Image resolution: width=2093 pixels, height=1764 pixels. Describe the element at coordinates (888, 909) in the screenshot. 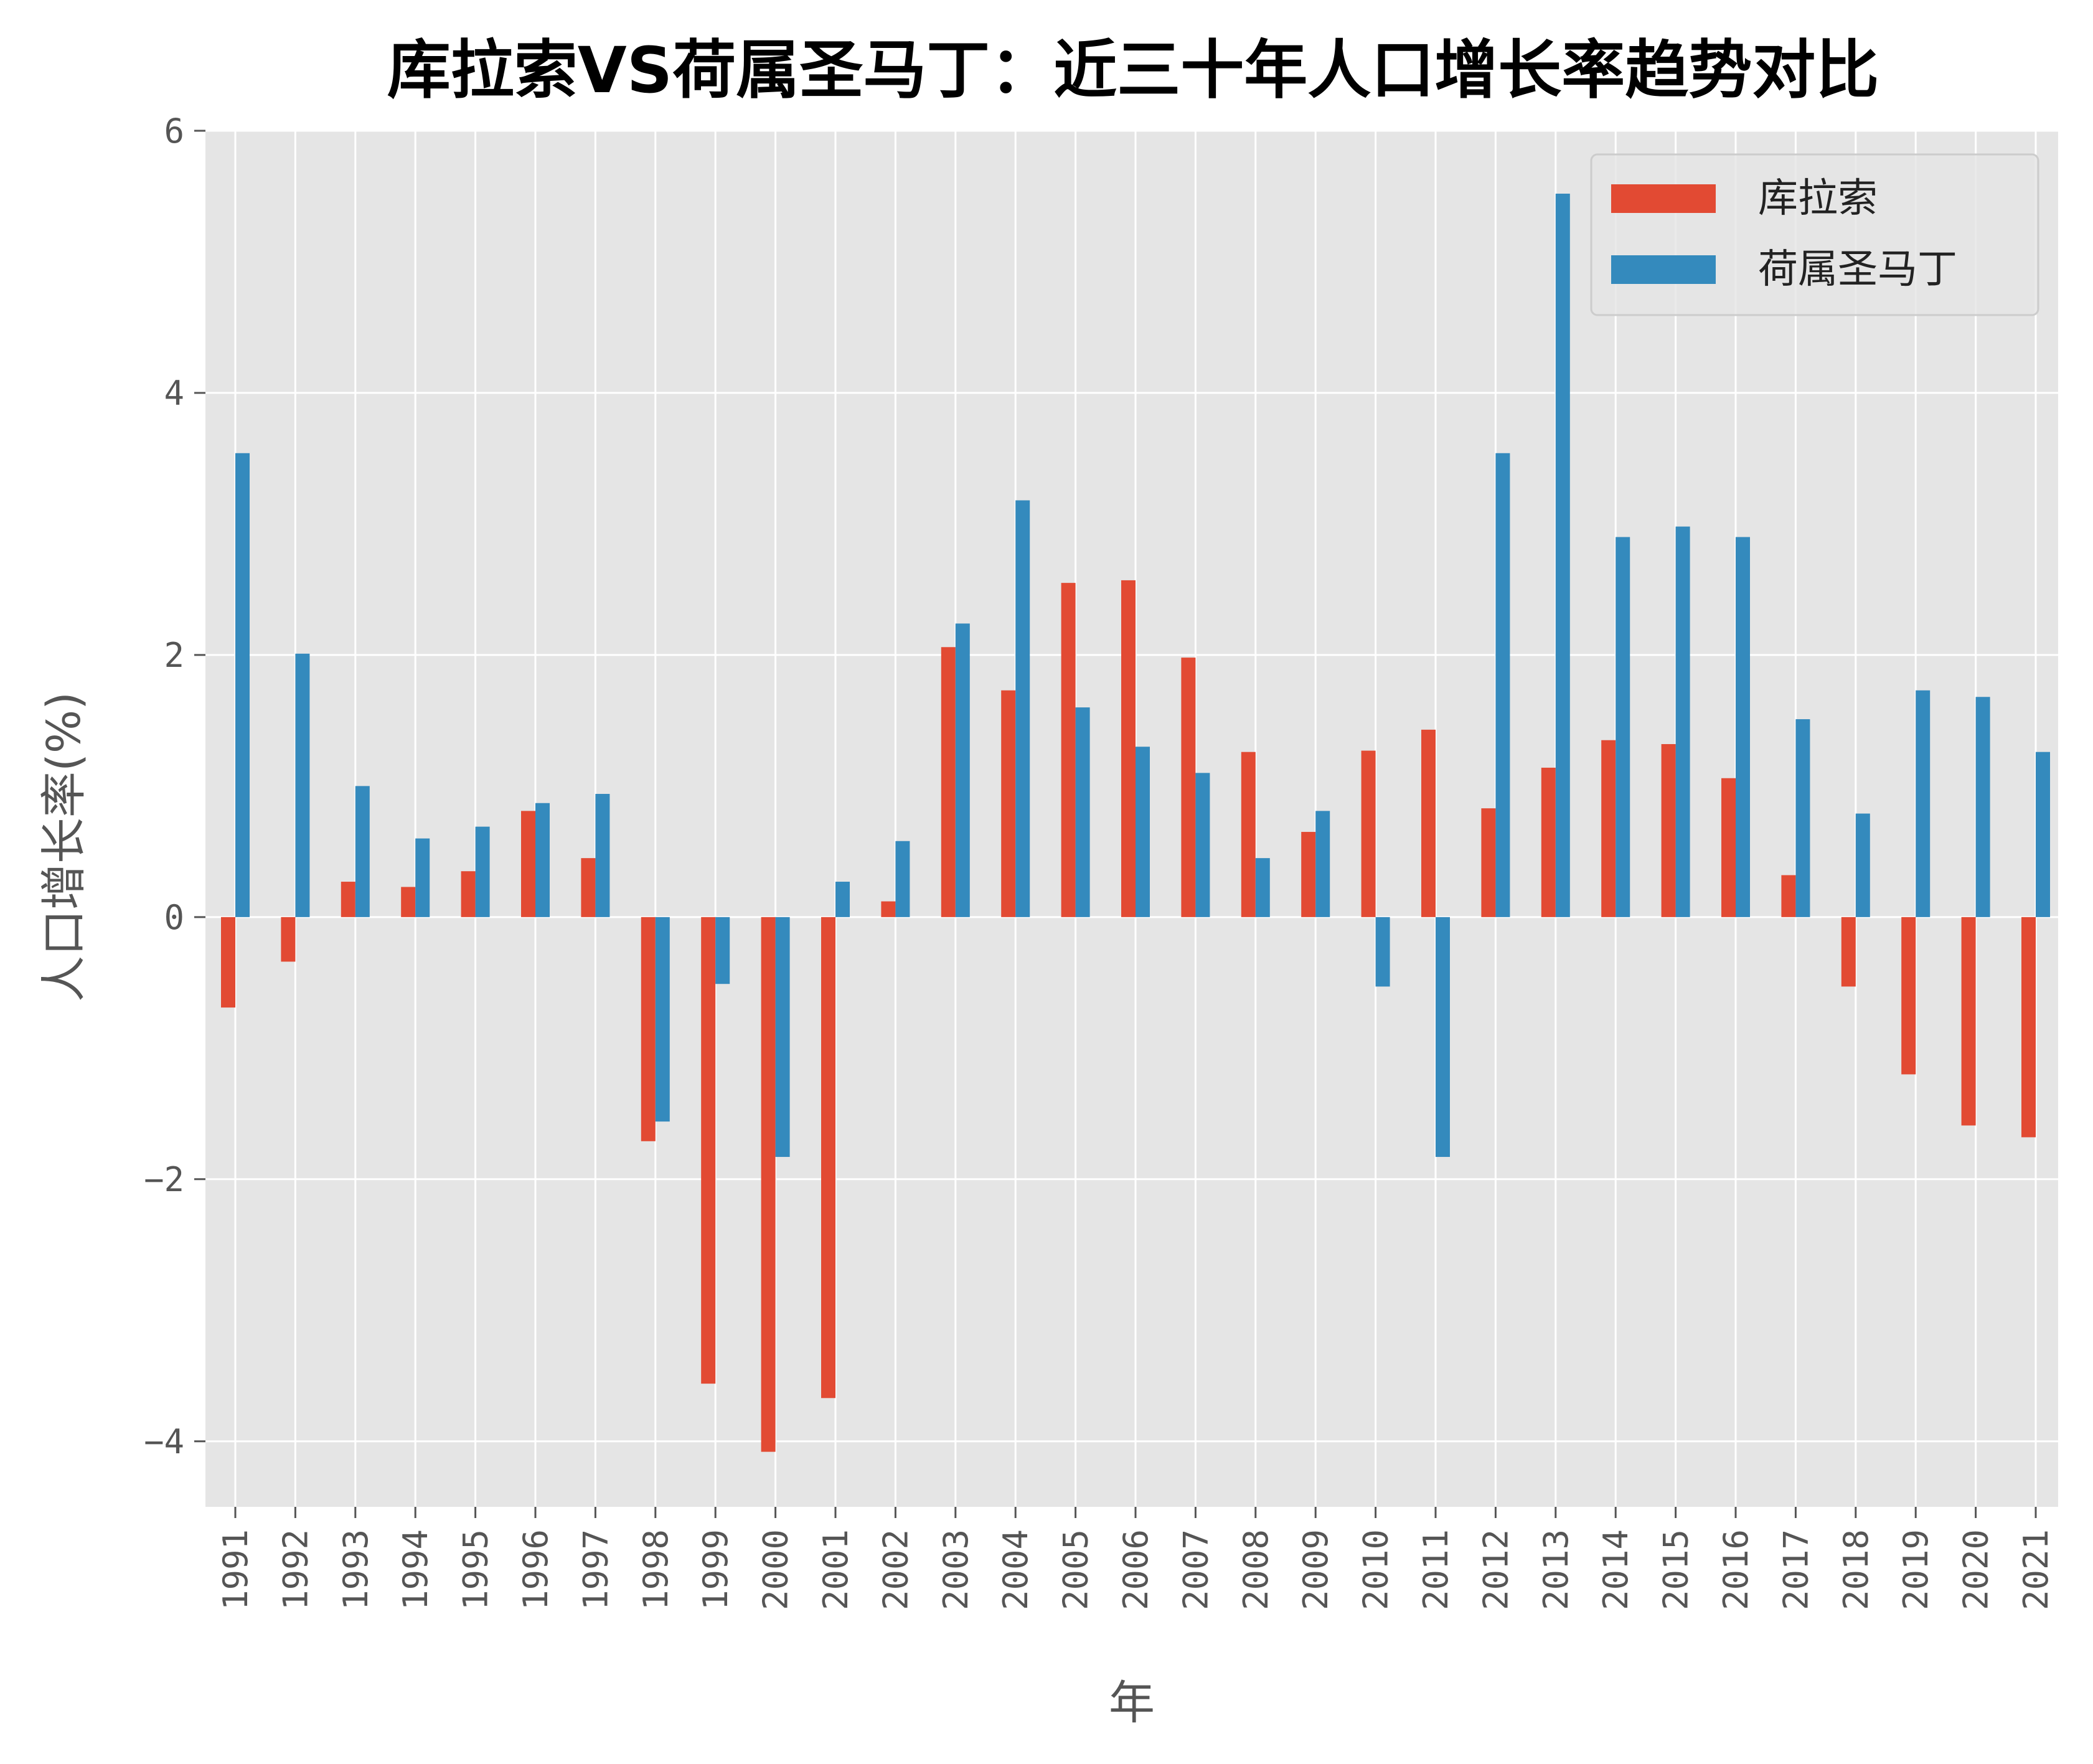

I see `bar-series1-2002` at that location.